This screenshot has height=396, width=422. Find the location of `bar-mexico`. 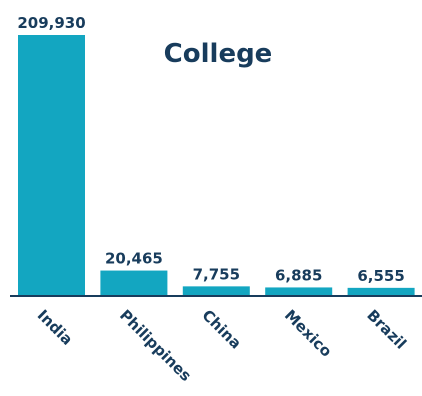

bar-mexico is located at coordinates (299, 291).